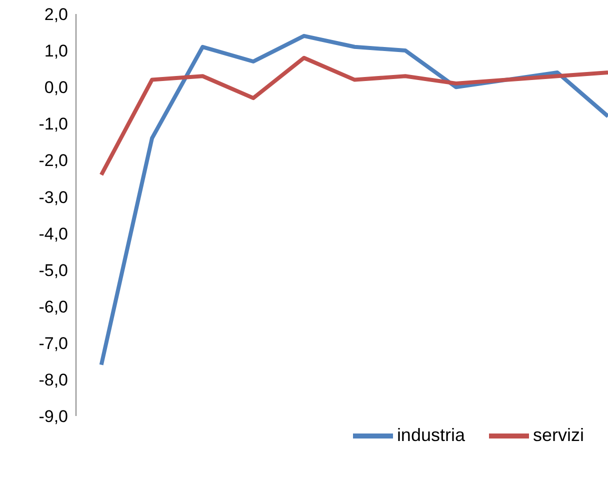 This screenshot has height=486, width=608. I want to click on y-tick-label: 1,0, so click(56, 51).